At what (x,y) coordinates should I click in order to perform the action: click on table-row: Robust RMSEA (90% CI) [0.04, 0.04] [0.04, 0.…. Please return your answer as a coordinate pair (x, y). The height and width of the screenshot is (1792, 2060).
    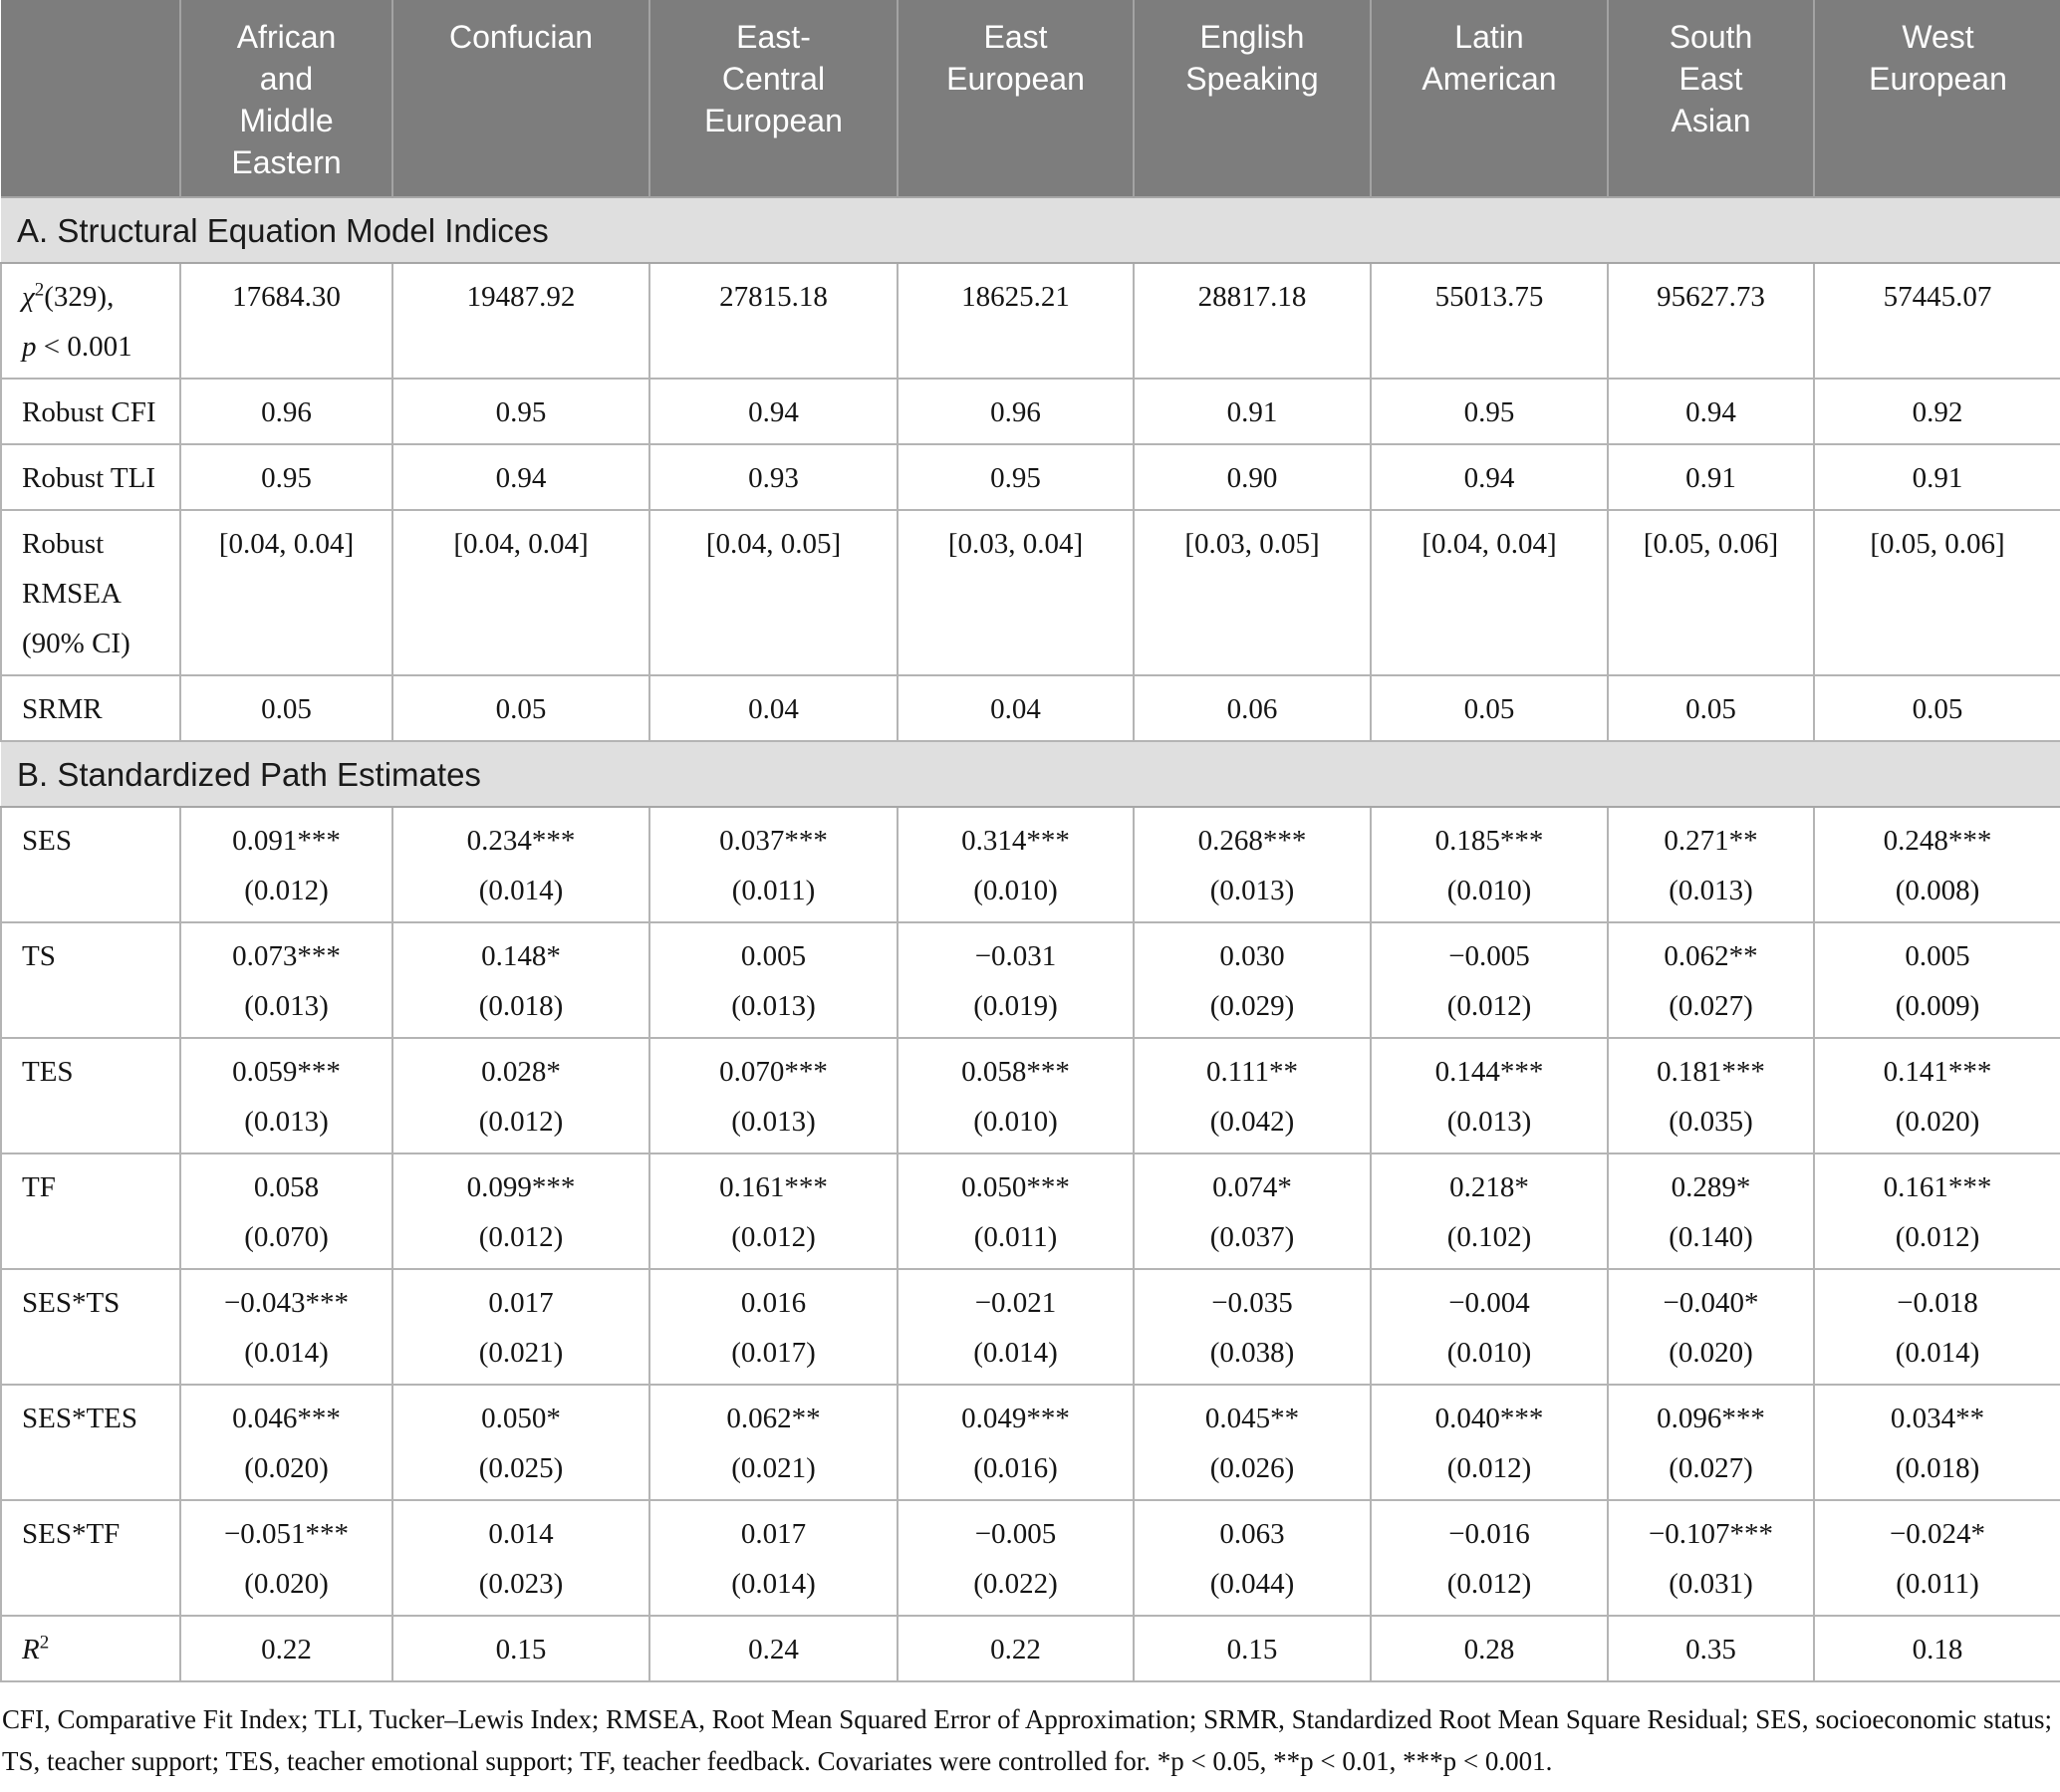
    Looking at the image, I should click on (1030, 592).